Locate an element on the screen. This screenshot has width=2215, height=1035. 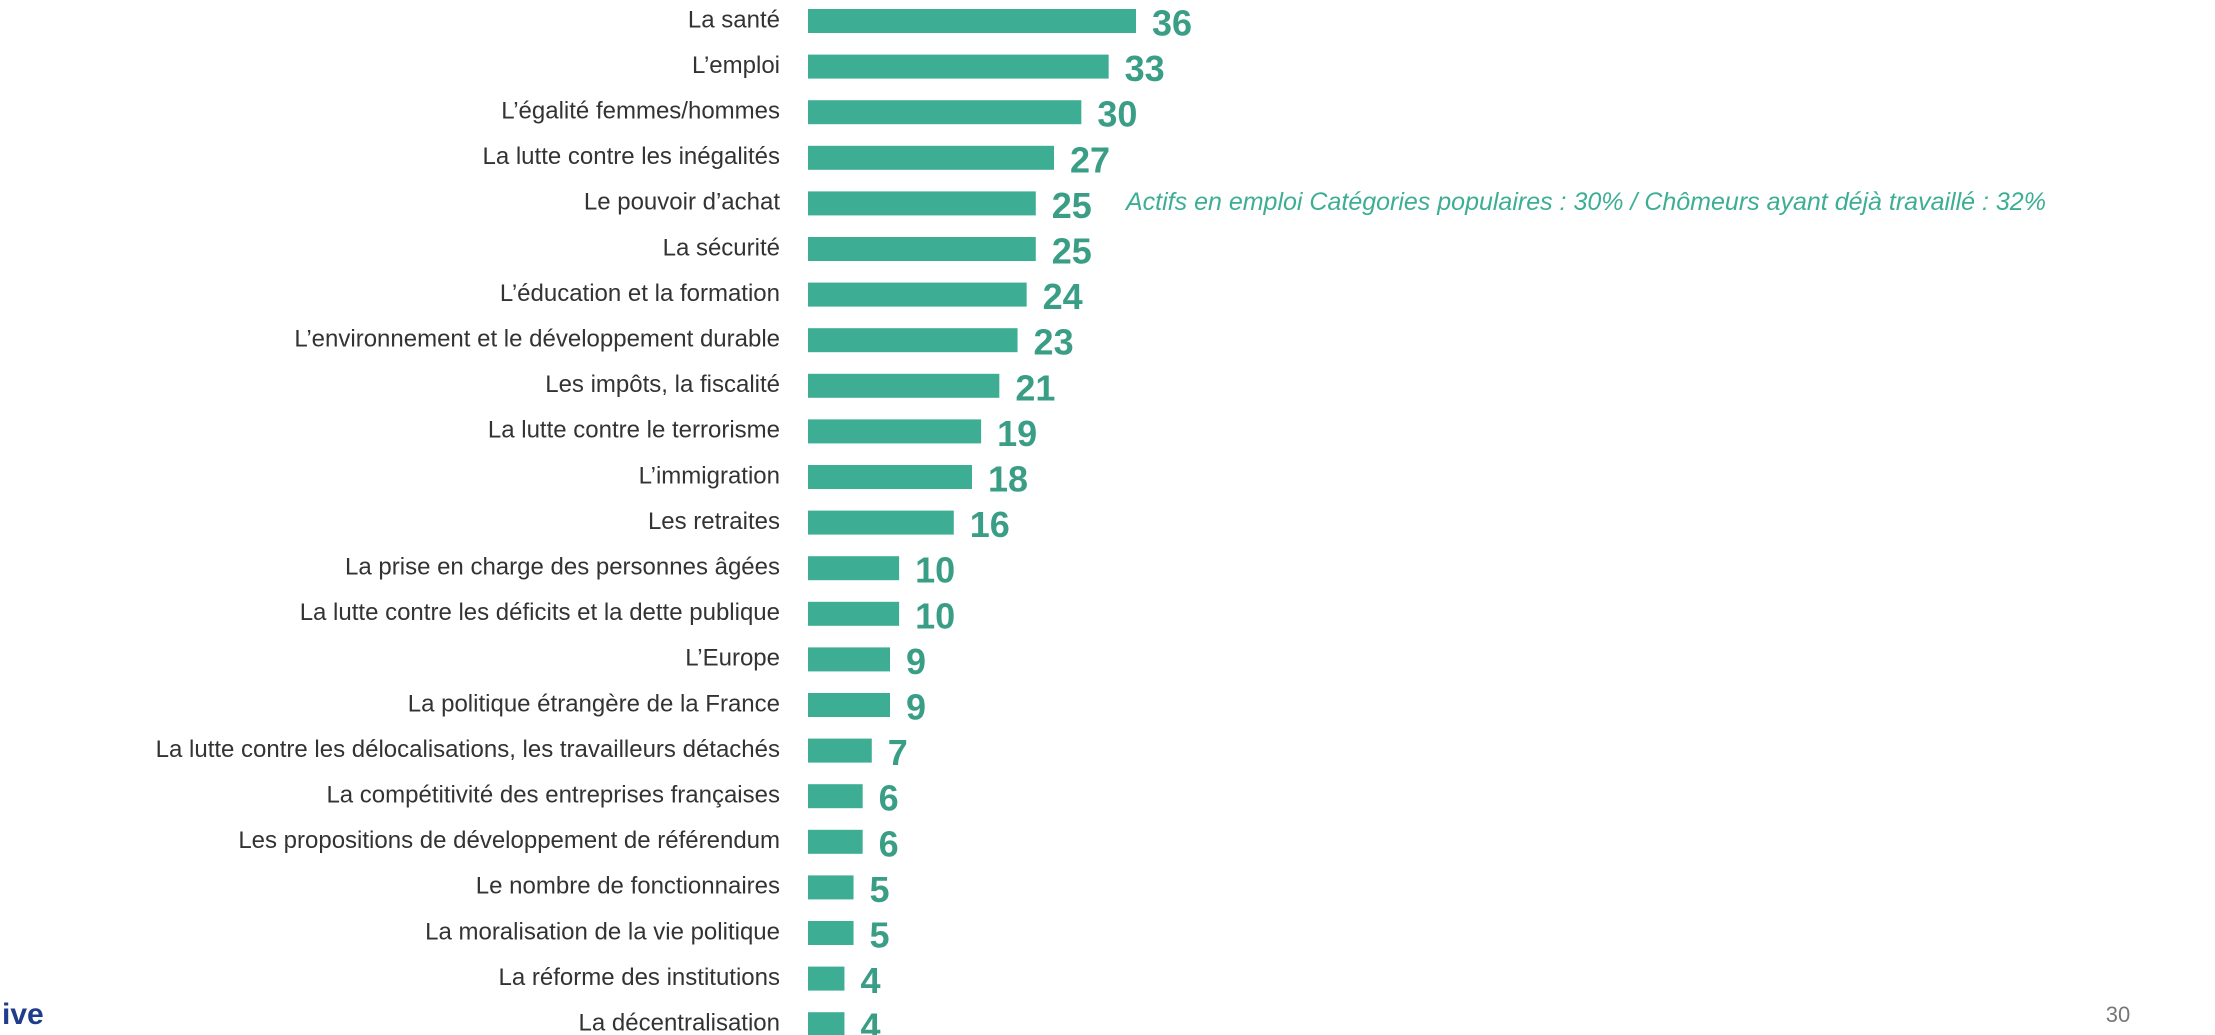
category-label: Le pouvoir d’achat is located at coordinates (682, 202).